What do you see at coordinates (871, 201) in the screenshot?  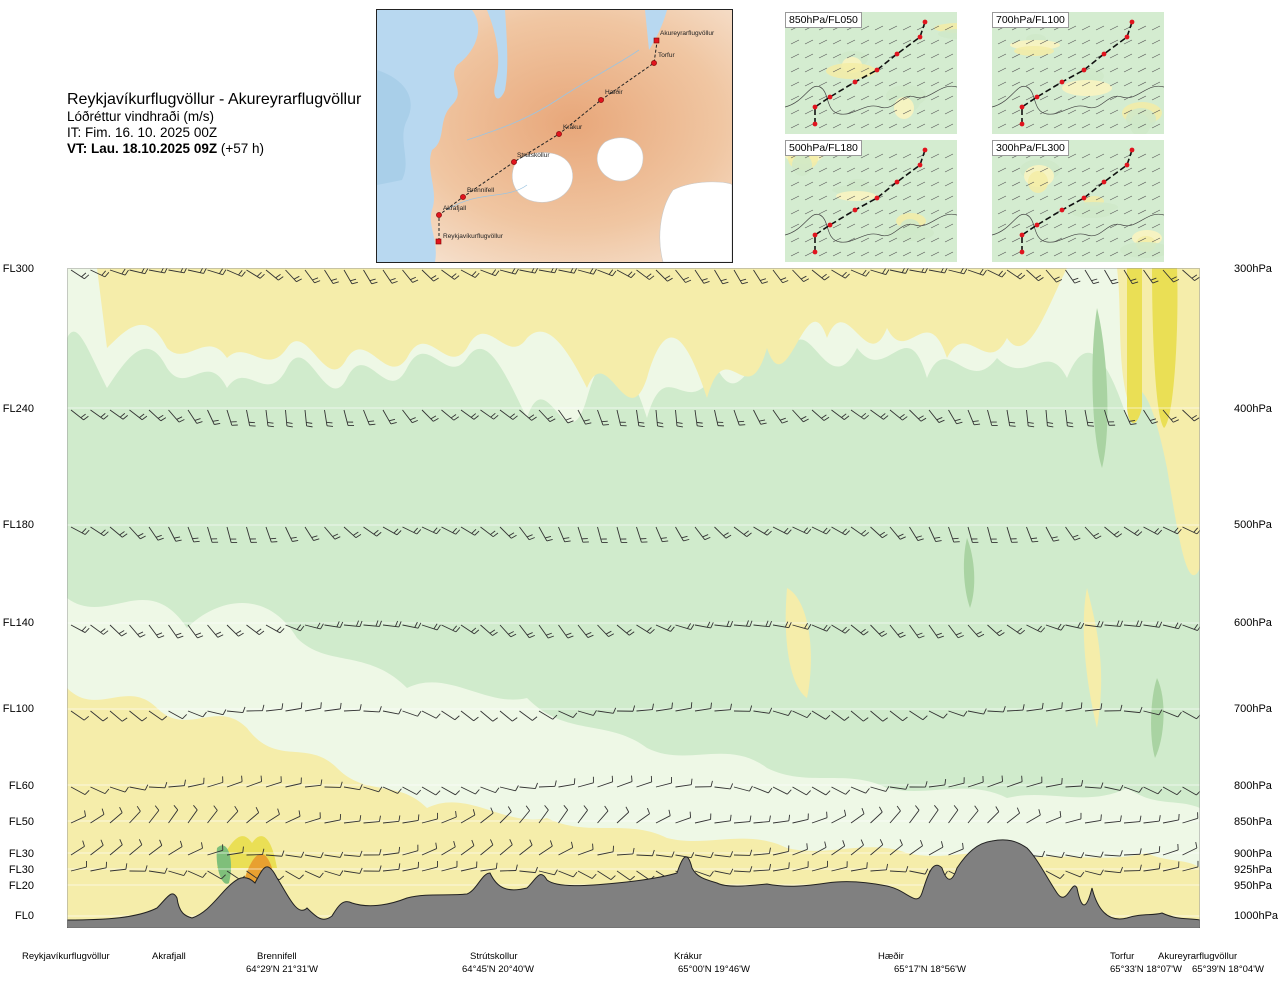 I see `level-map-500: 500hPa/FL180` at bounding box center [871, 201].